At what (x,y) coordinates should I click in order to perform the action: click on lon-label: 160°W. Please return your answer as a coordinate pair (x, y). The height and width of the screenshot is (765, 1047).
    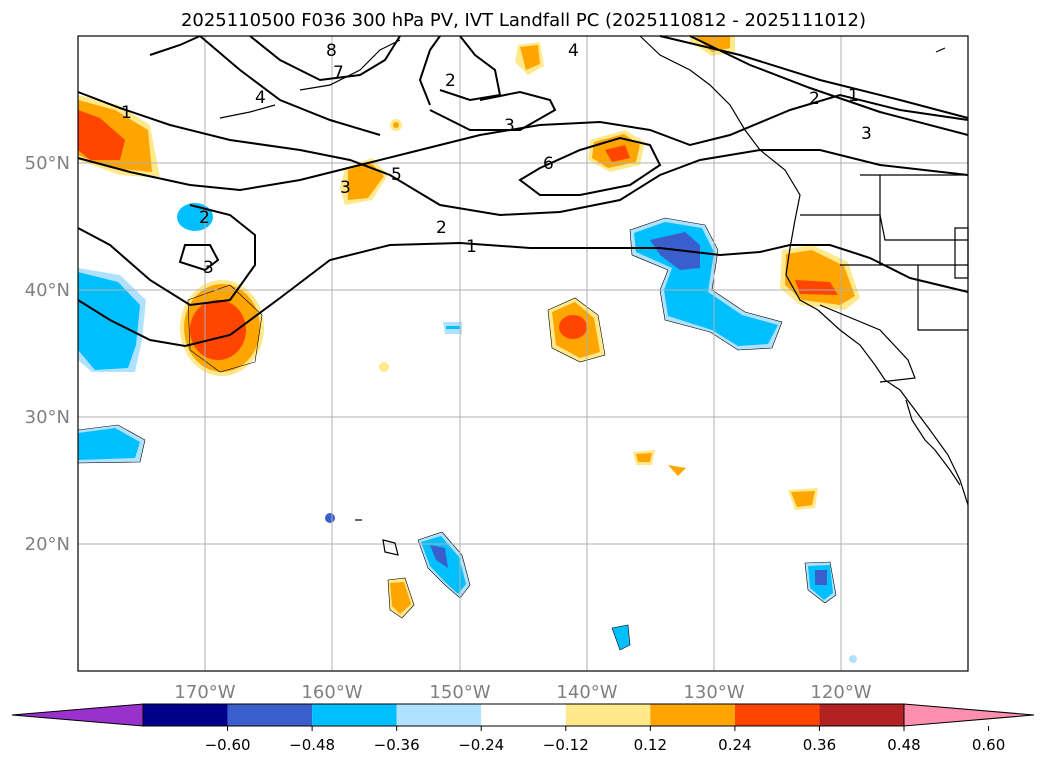
    Looking at the image, I should click on (331, 692).